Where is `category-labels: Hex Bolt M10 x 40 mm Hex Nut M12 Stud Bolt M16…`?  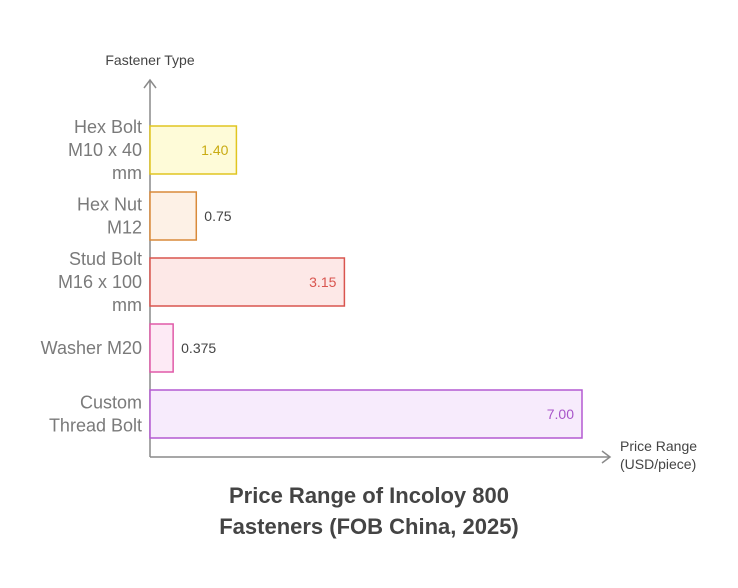 category-labels: Hex Bolt M10 x 40 mm Hex Nut M12 Stud Bolt M16… is located at coordinates (91, 276).